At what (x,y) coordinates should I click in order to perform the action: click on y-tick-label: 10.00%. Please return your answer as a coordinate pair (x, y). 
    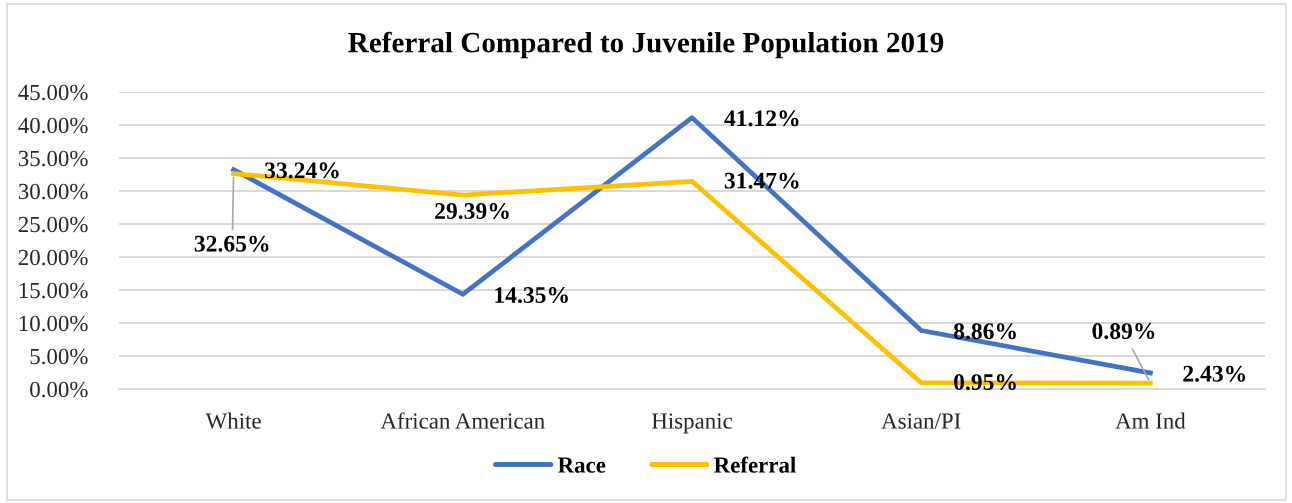
    Looking at the image, I should click on (53, 323).